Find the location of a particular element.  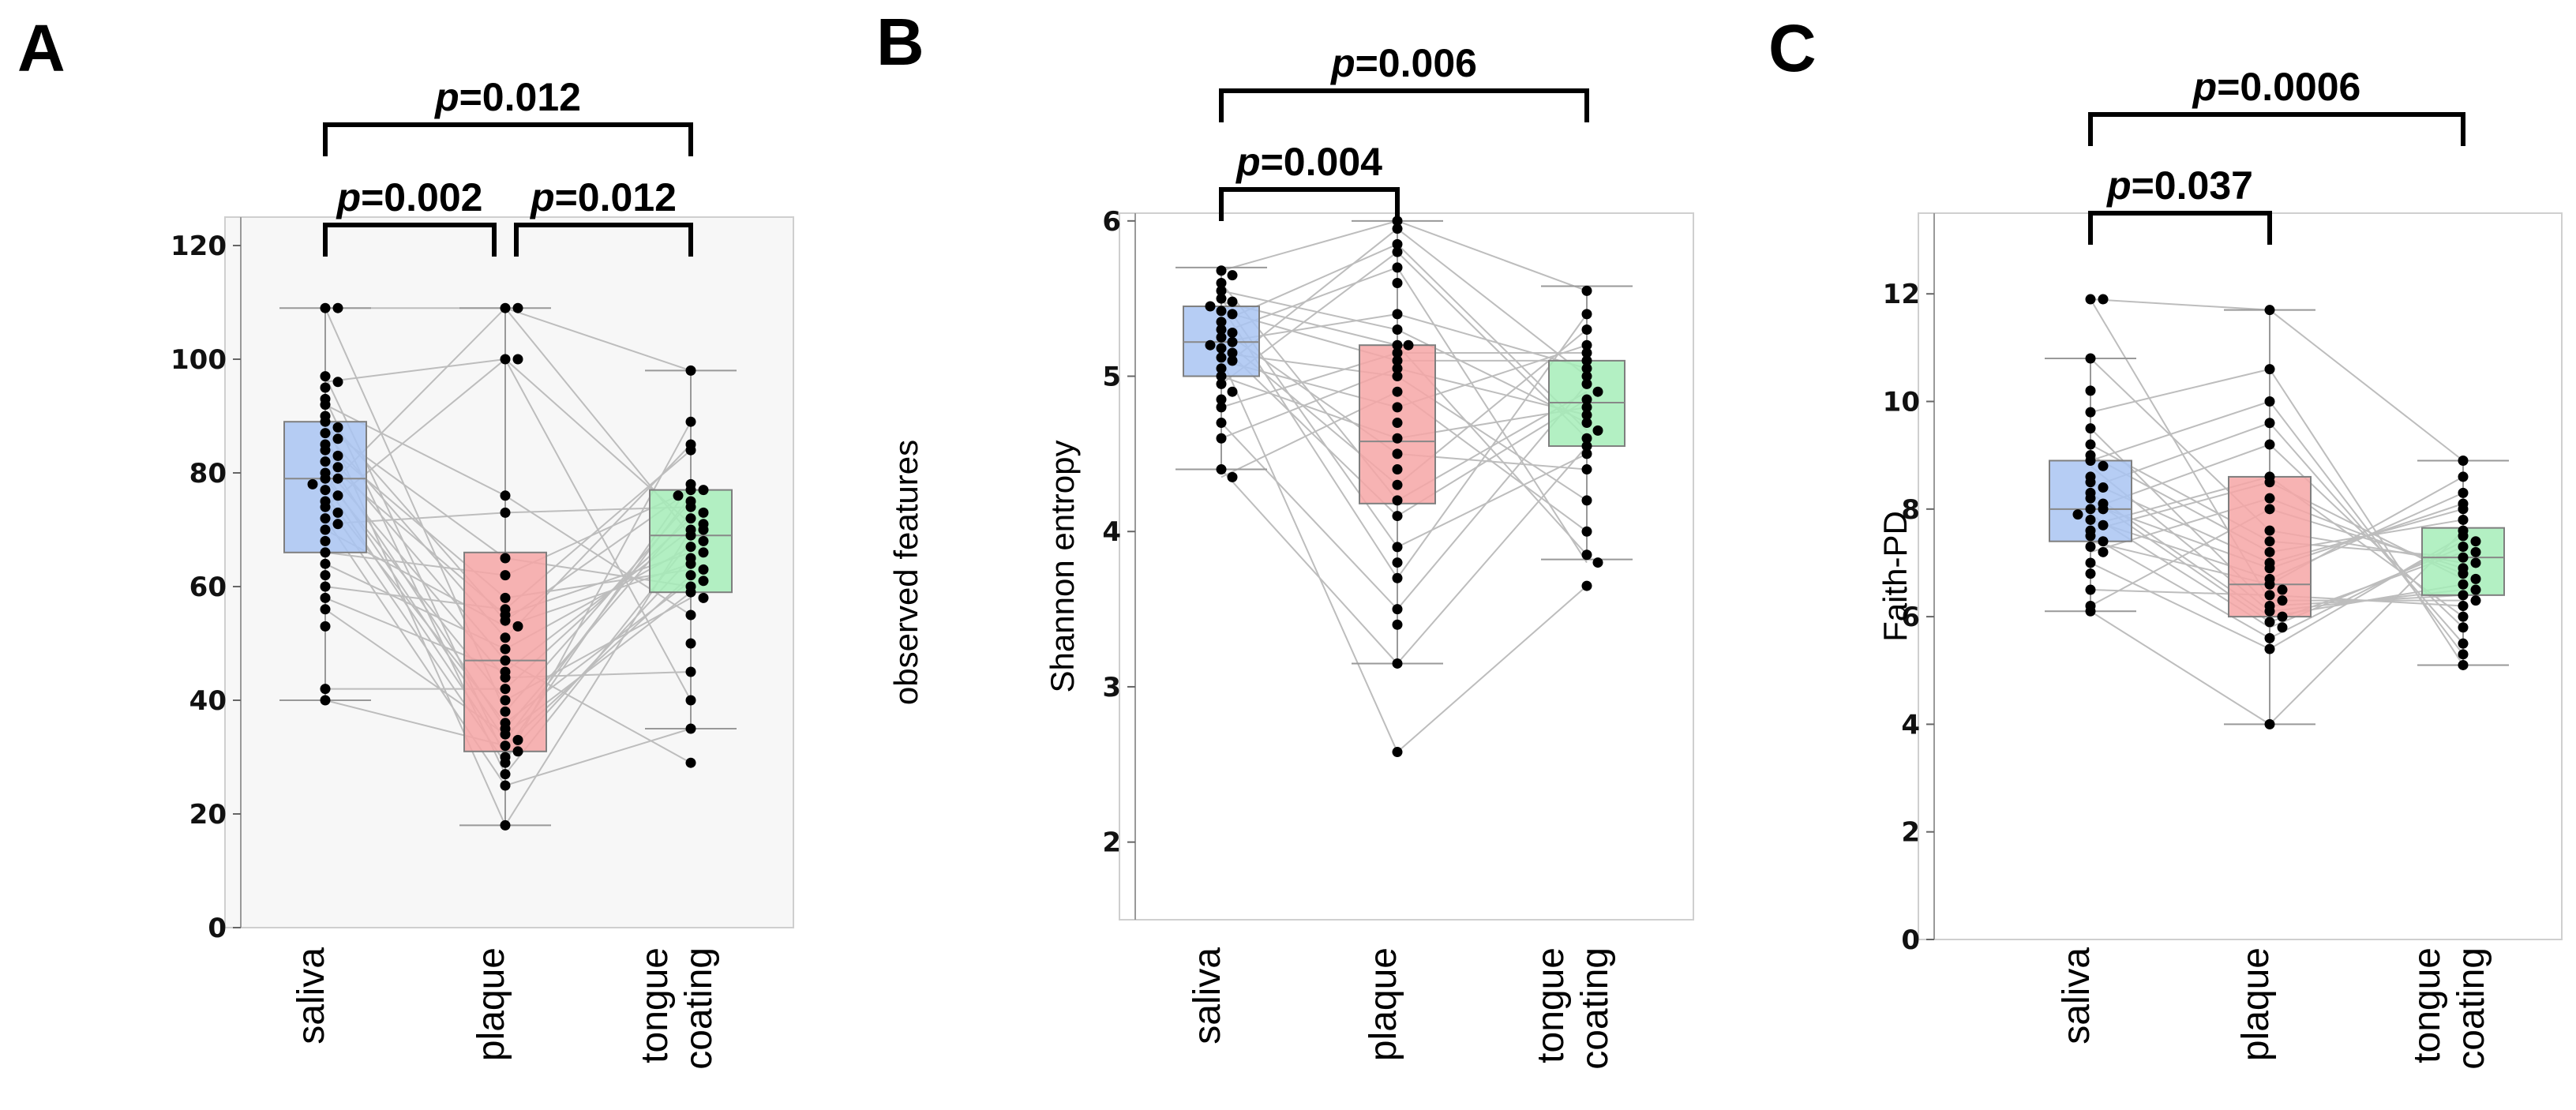

p-value: =0.004 is located at coordinates (1322, 162).